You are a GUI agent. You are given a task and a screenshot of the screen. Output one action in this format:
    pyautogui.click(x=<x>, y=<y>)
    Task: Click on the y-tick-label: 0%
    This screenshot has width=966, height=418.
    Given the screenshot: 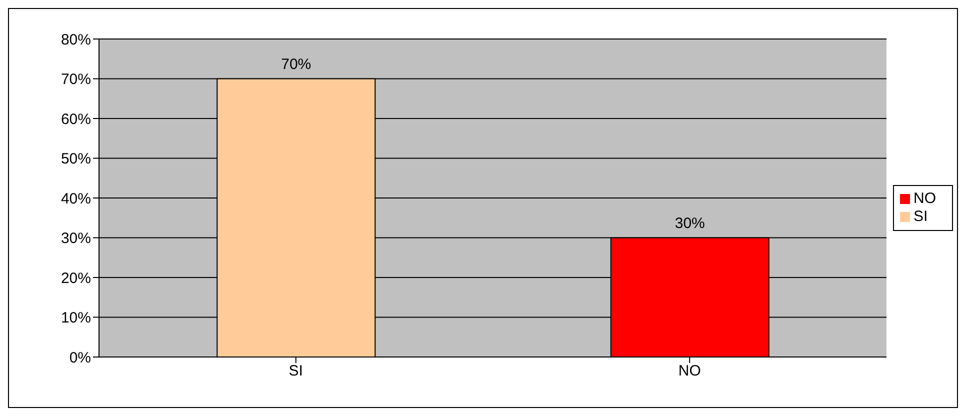 What is the action you would take?
    pyautogui.click(x=80, y=357)
    